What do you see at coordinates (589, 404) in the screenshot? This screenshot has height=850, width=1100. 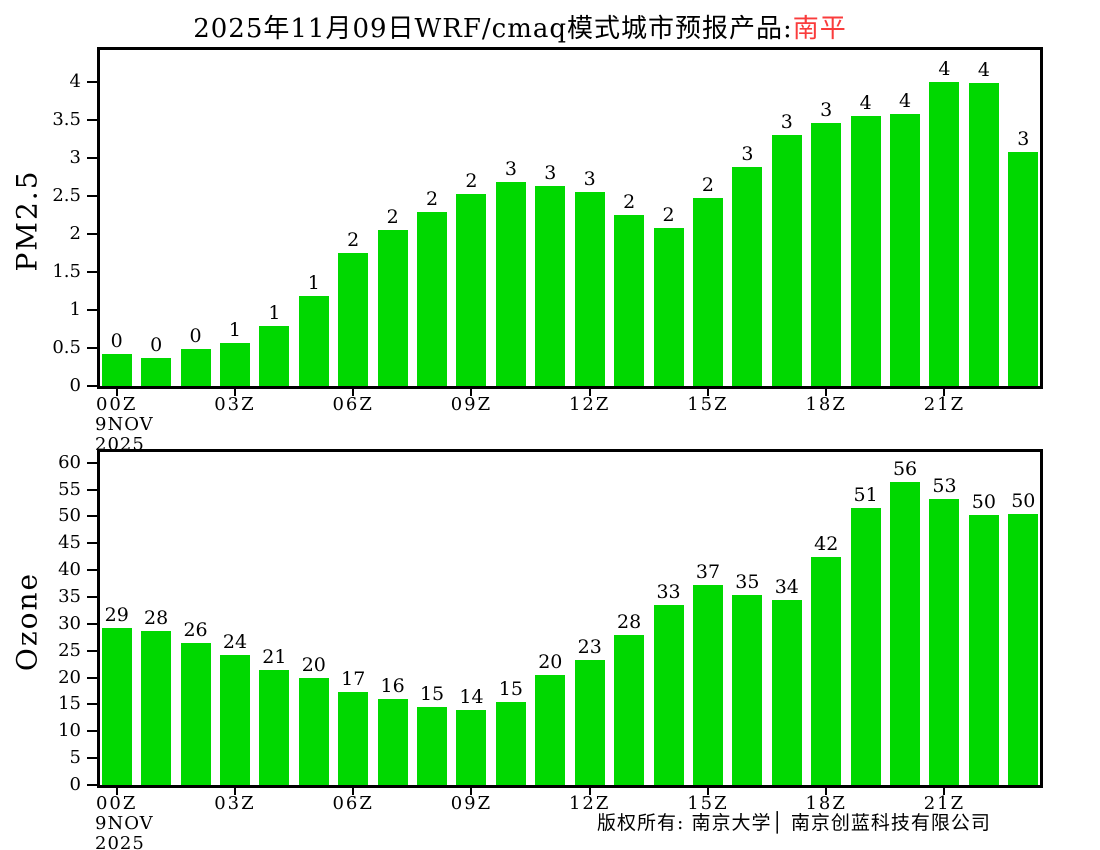 I see `x-axis-tick-label: 12Z` at bounding box center [589, 404].